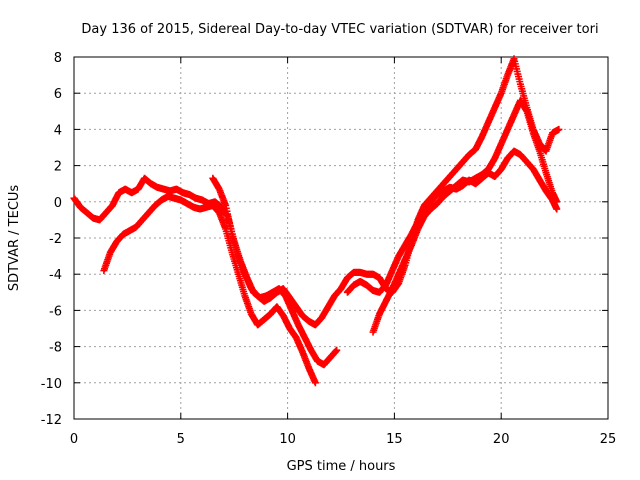 This screenshot has height=480, width=640. I want to click on x-tick-labels: 0 5 10 15 20 25, so click(343, 439).